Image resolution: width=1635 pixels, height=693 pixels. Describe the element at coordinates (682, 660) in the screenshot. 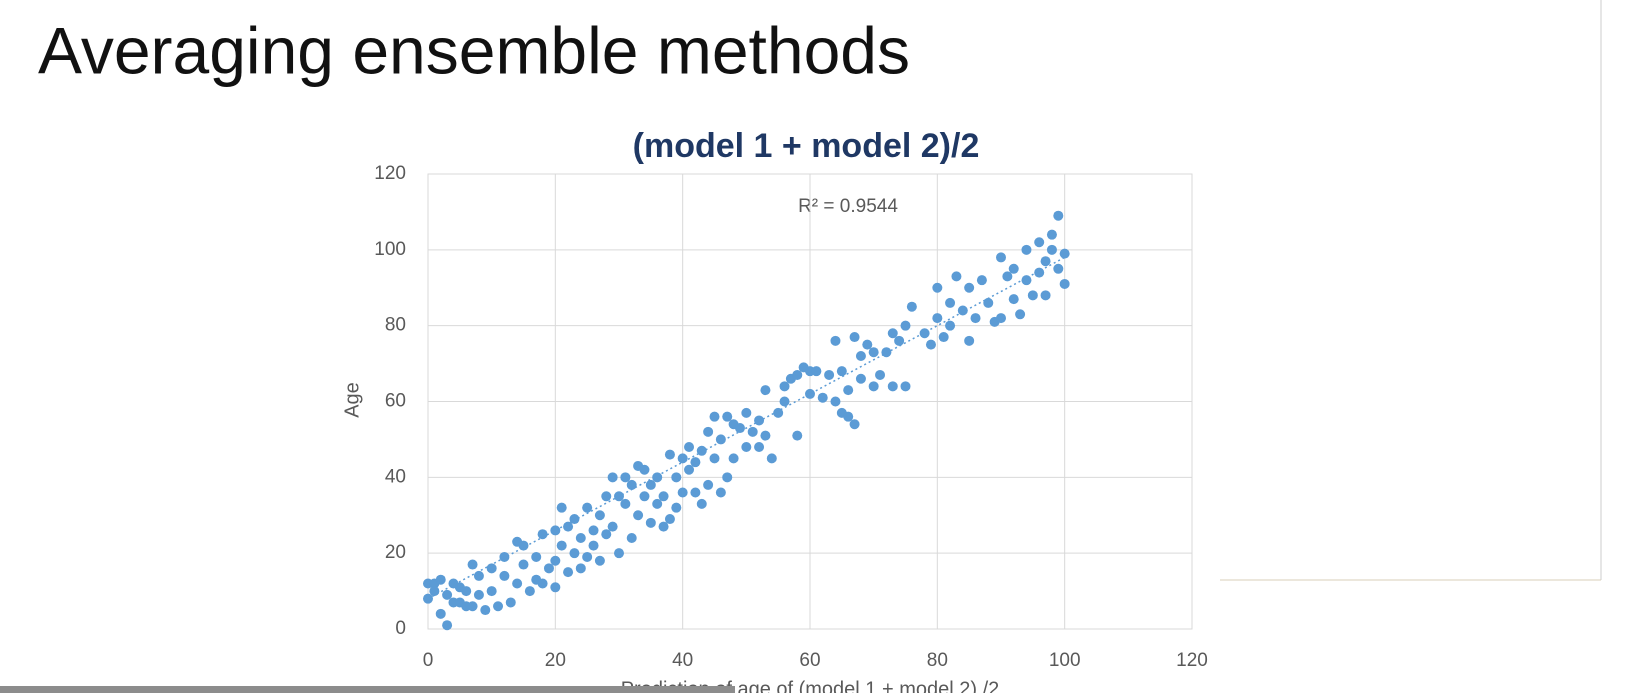

I see `x-tick-label: 40` at that location.